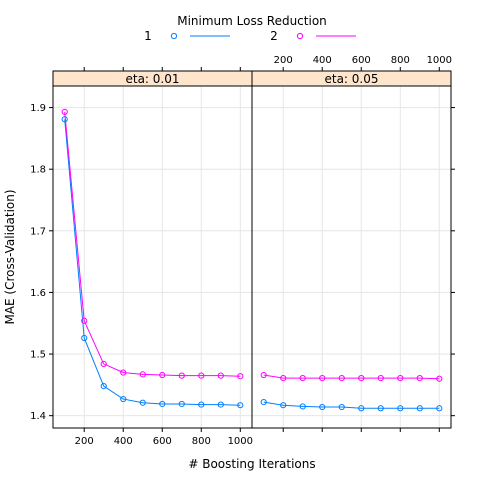 This screenshot has width=480, height=480. Describe the element at coordinates (38, 231) in the screenshot. I see `y-tick-label: 1.7` at that location.